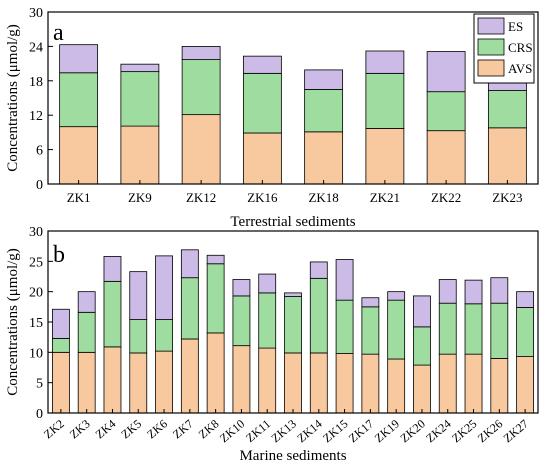 The image size is (550, 467). Describe the element at coordinates (79, 155) in the screenshot. I see `bar-avs-zk1` at that location.